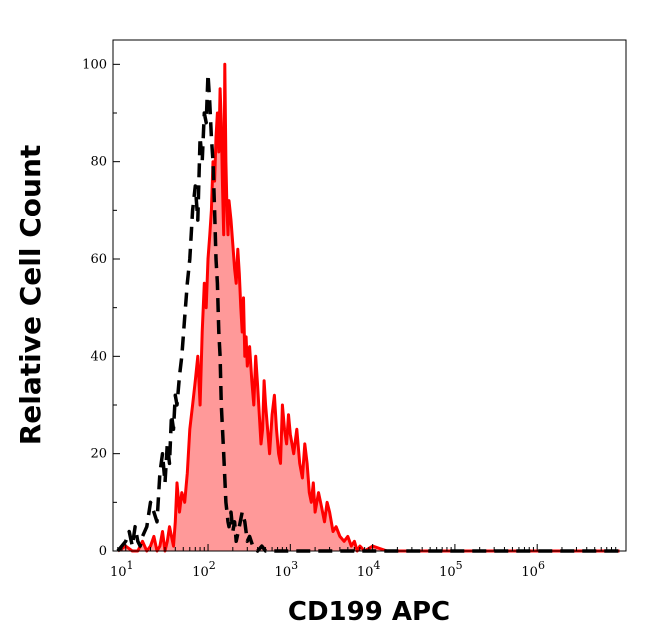 Image resolution: width=646 pixels, height=641 pixels. Describe the element at coordinates (369, 612) in the screenshot. I see `x-axis-title: CD199 APC` at that location.